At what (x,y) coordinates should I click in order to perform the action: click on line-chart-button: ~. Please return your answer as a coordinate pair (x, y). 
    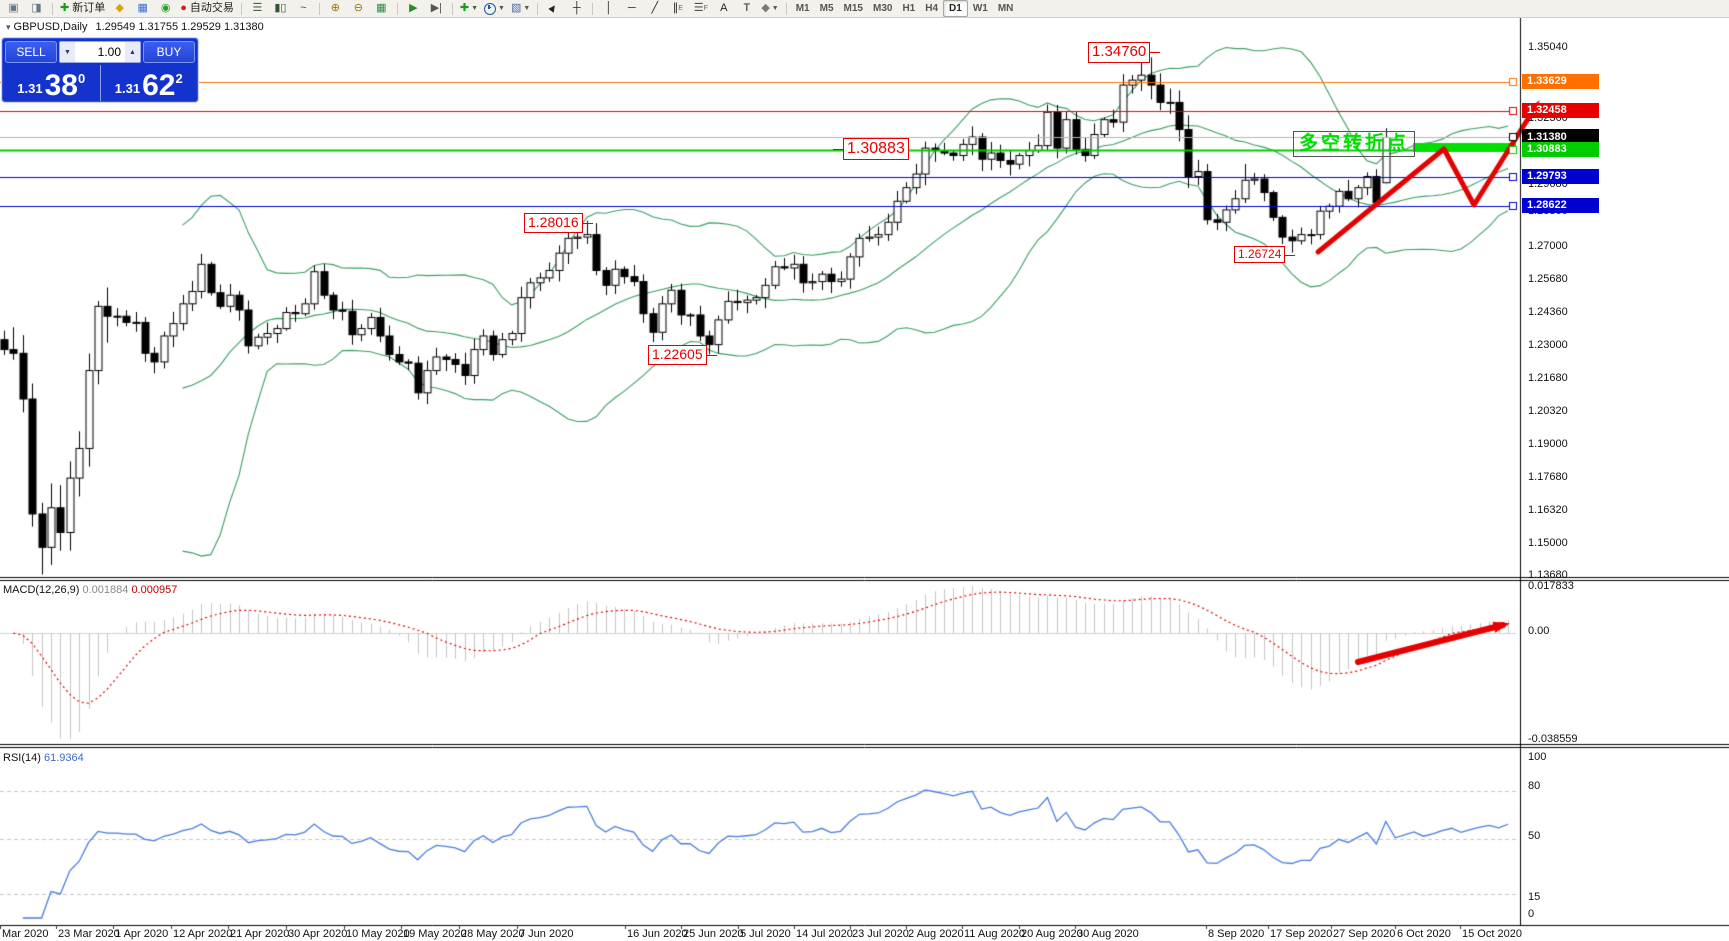
    Looking at the image, I should click on (303, 8).